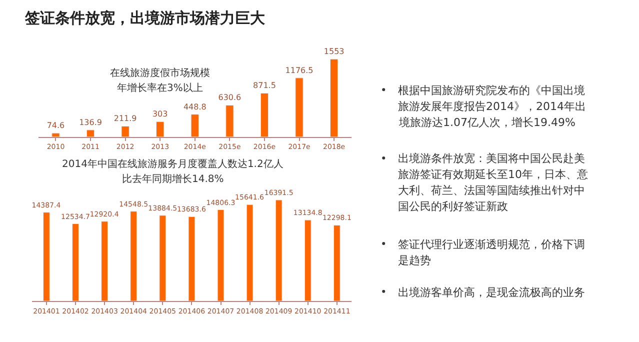 The height and width of the screenshot is (342, 639). I want to click on data-label: 303, so click(160, 114).